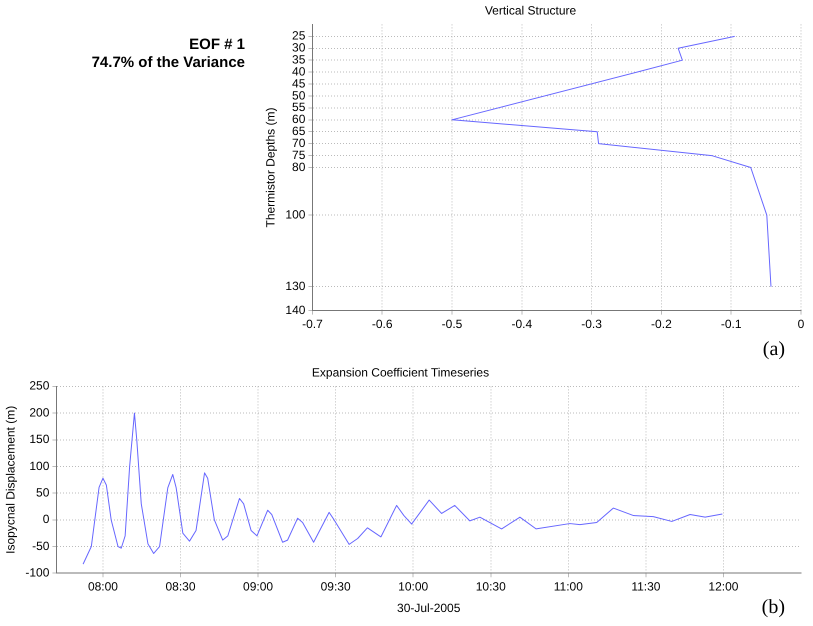  Describe the element at coordinates (452, 324) in the screenshot. I see `x-tick-label: -0.5` at that location.